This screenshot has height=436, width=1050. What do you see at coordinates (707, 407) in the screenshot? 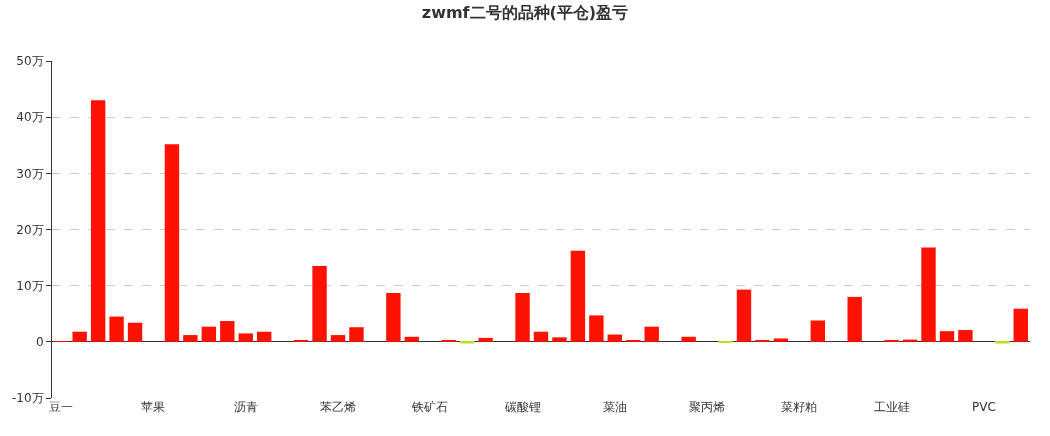
I see `x-tick-label: 聚丙烯` at bounding box center [707, 407].